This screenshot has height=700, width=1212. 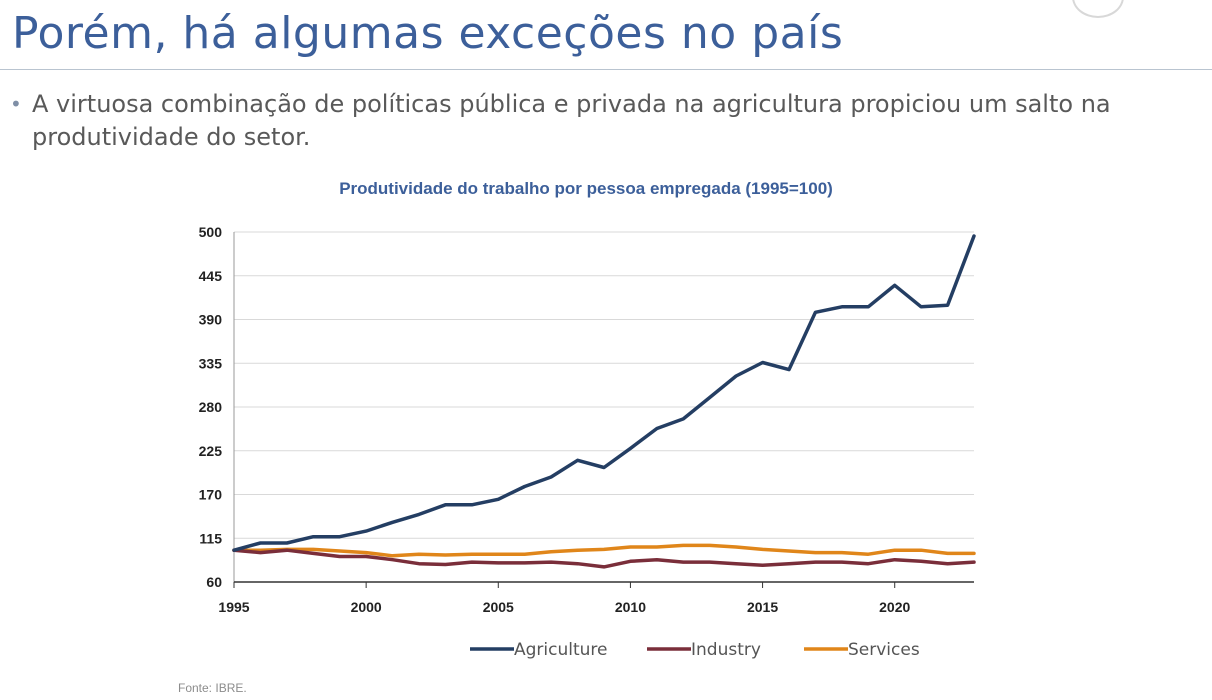 What do you see at coordinates (726, 650) in the screenshot?
I see `legend-label-industry: Industry` at bounding box center [726, 650].